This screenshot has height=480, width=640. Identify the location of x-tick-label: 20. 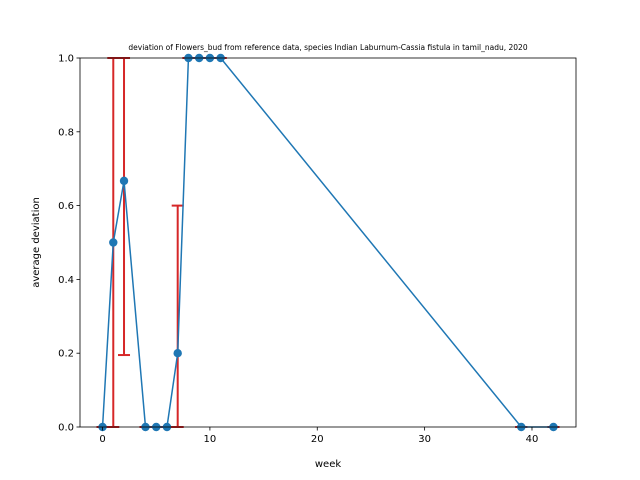
(317, 439).